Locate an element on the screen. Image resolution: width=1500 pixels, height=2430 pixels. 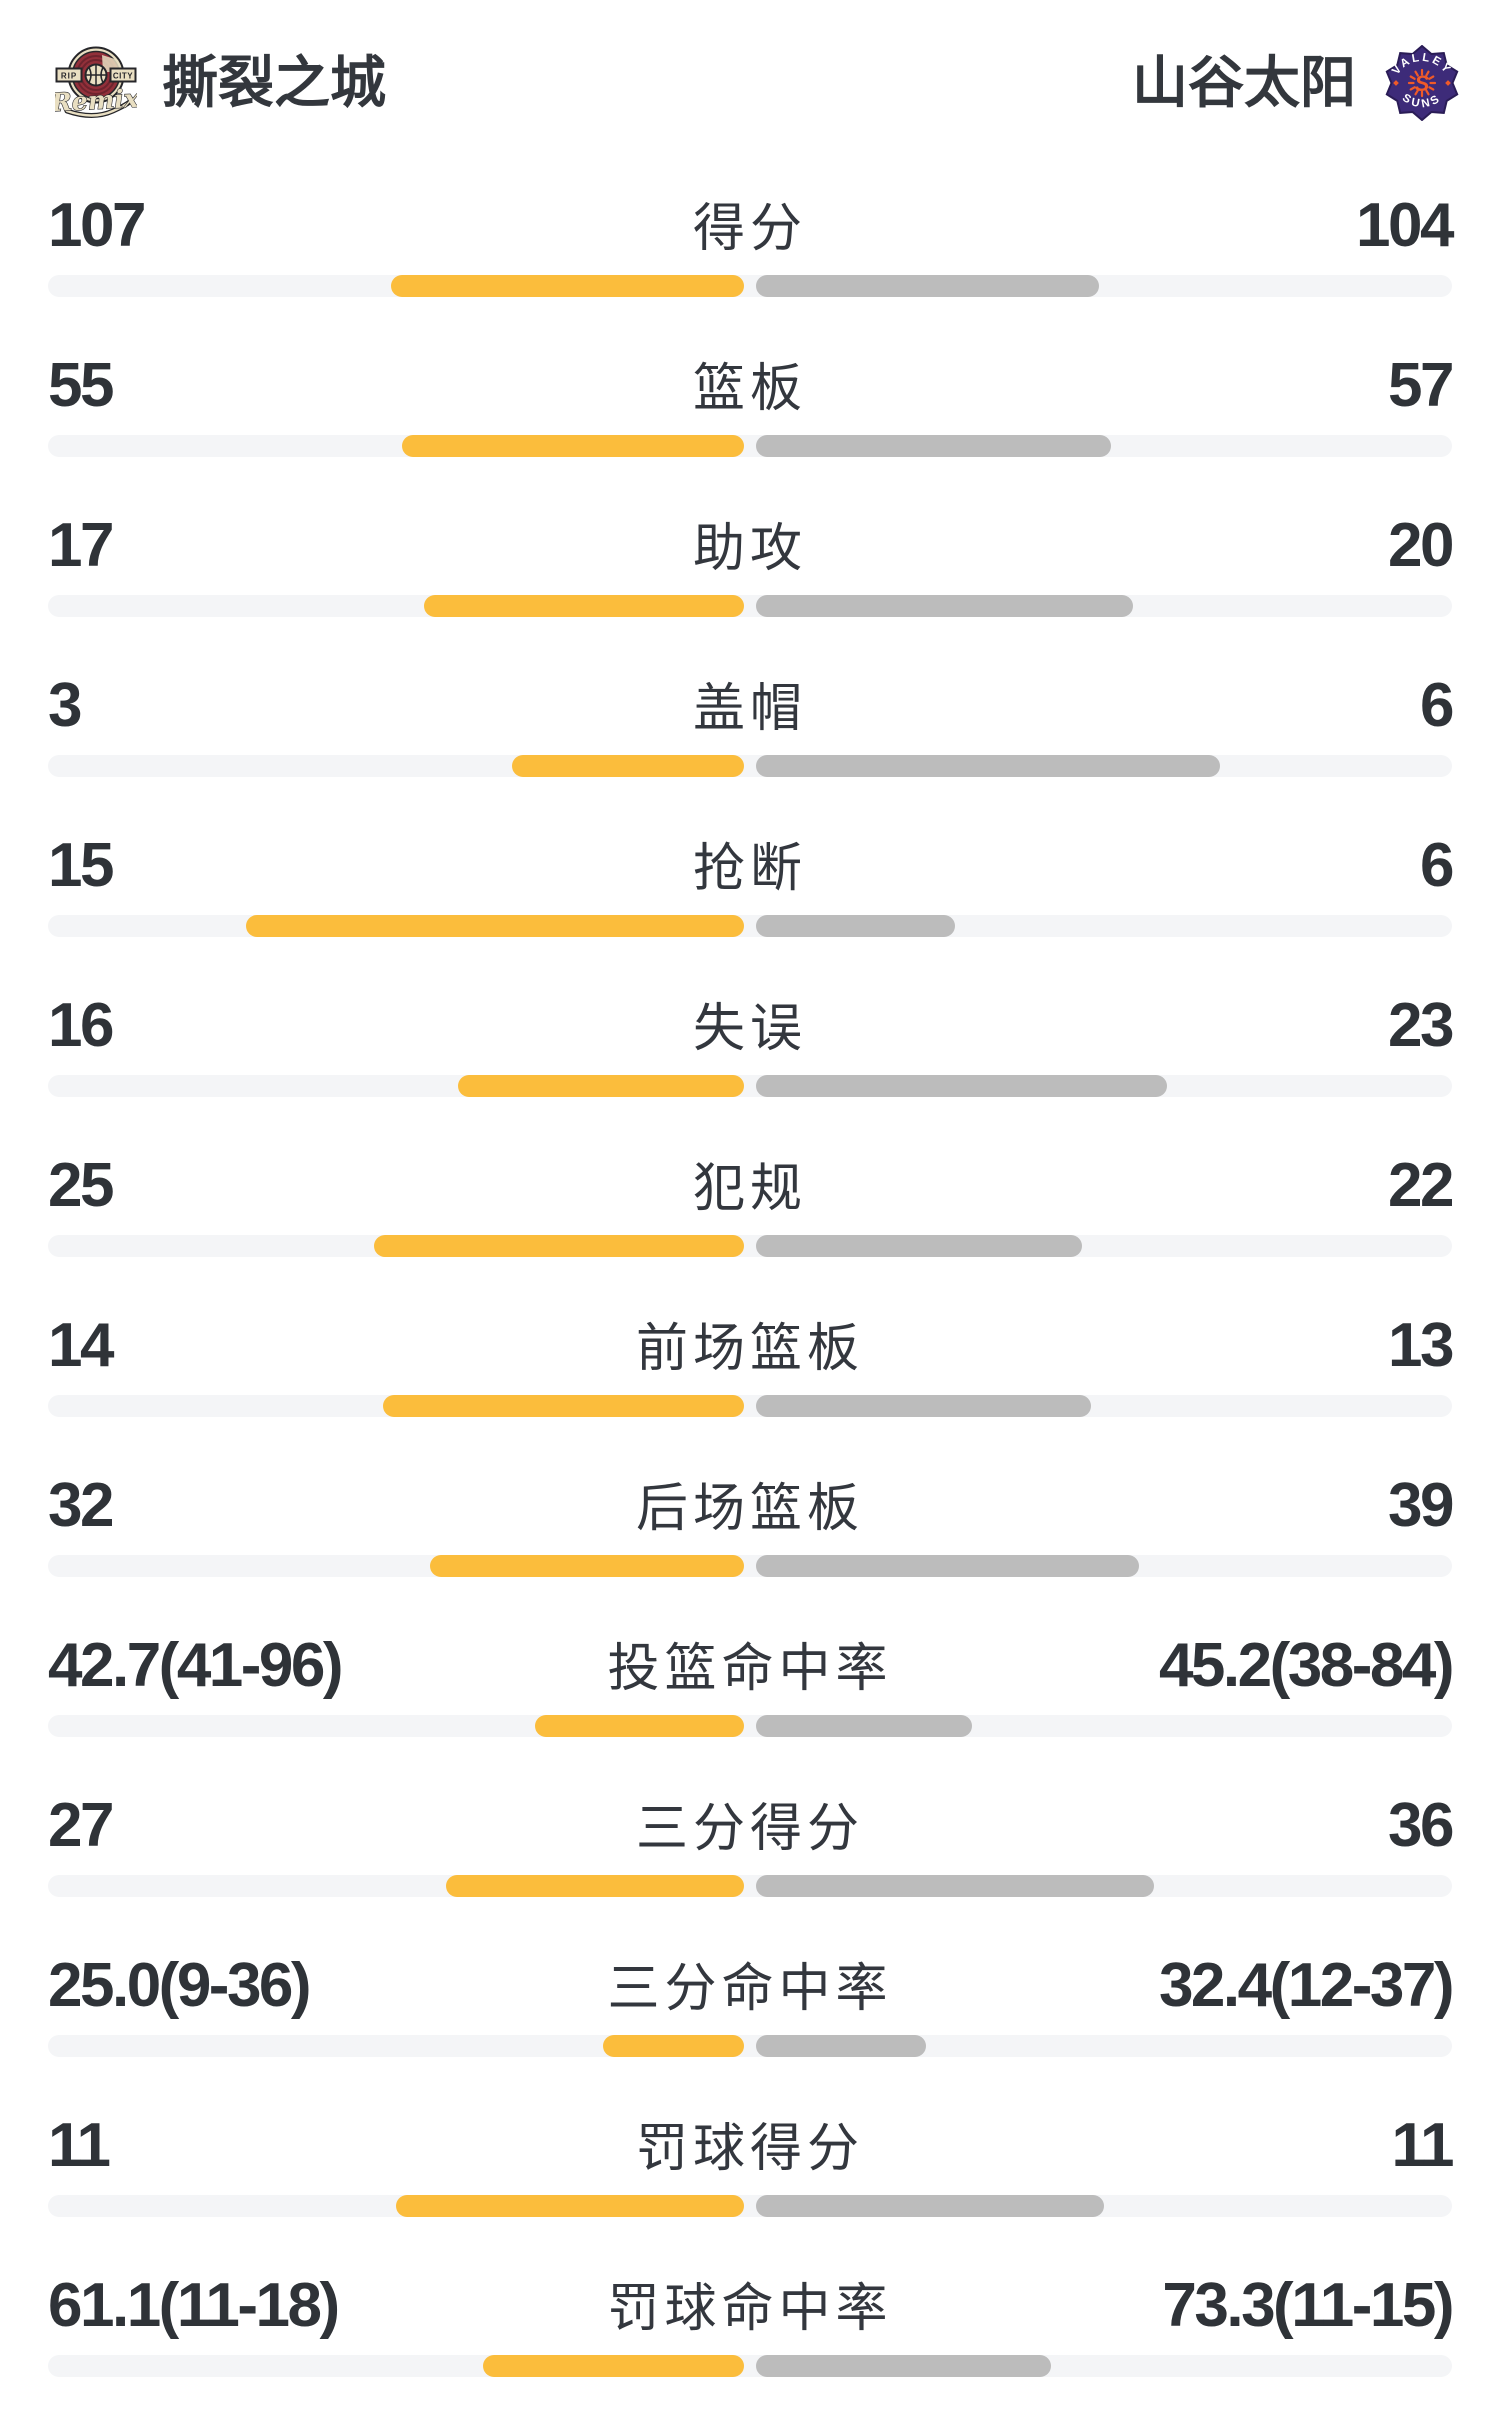
stat-label: 得分 is located at coordinates (749, 229).